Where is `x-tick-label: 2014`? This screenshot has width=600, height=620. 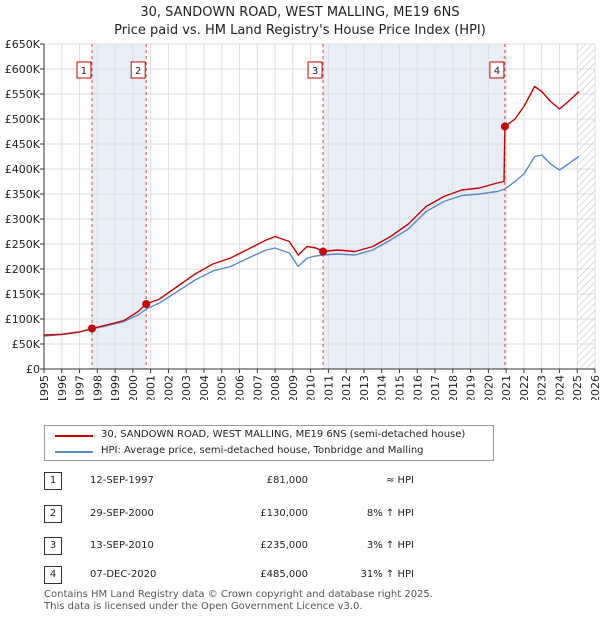 x-tick-label: 2014 is located at coordinates (382, 387).